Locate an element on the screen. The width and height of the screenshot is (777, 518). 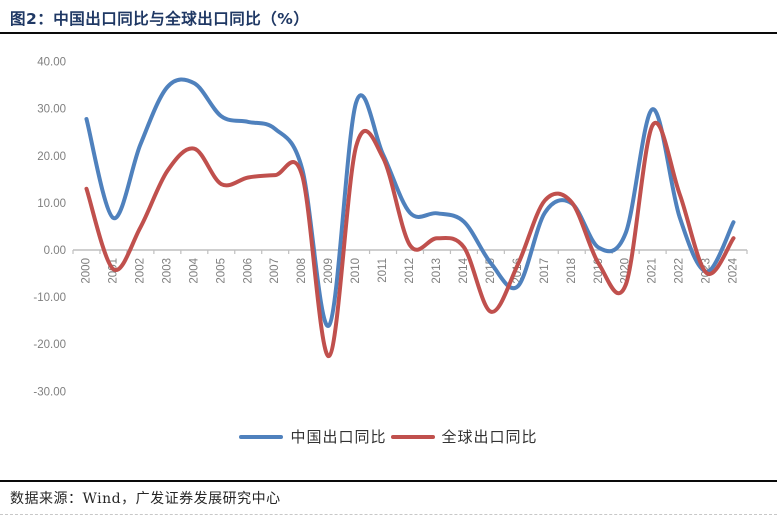
x-axis-year-label: 2021 is located at coordinates (653, 271).